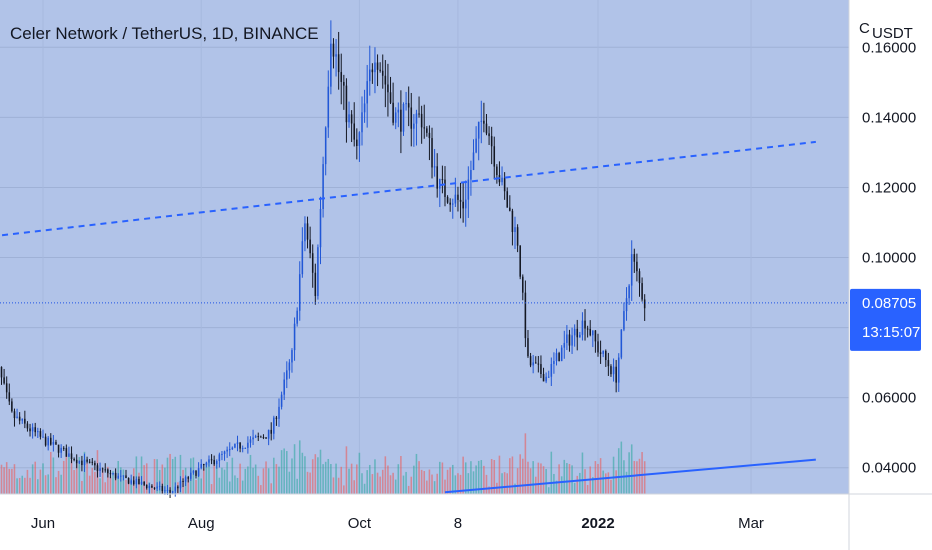 The height and width of the screenshot is (550, 932). Describe the element at coordinates (630, 476) in the screenshot. I see `support-trendline` at that location.